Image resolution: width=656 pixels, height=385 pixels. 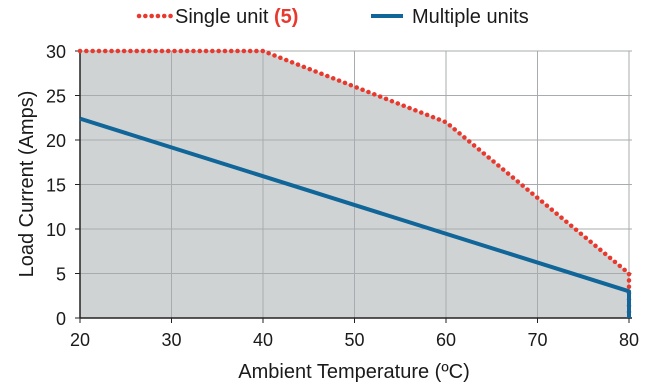 What do you see at coordinates (171, 340) in the screenshot?
I see `x-tick-label: 30` at bounding box center [171, 340].